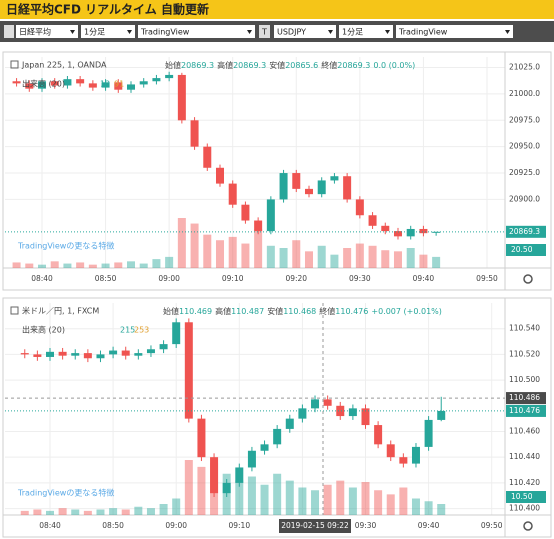 The image size is (554, 539). What do you see at coordinates (351, 311) in the screenshot?
I see `ohlc-value: 110.476` at bounding box center [351, 311].